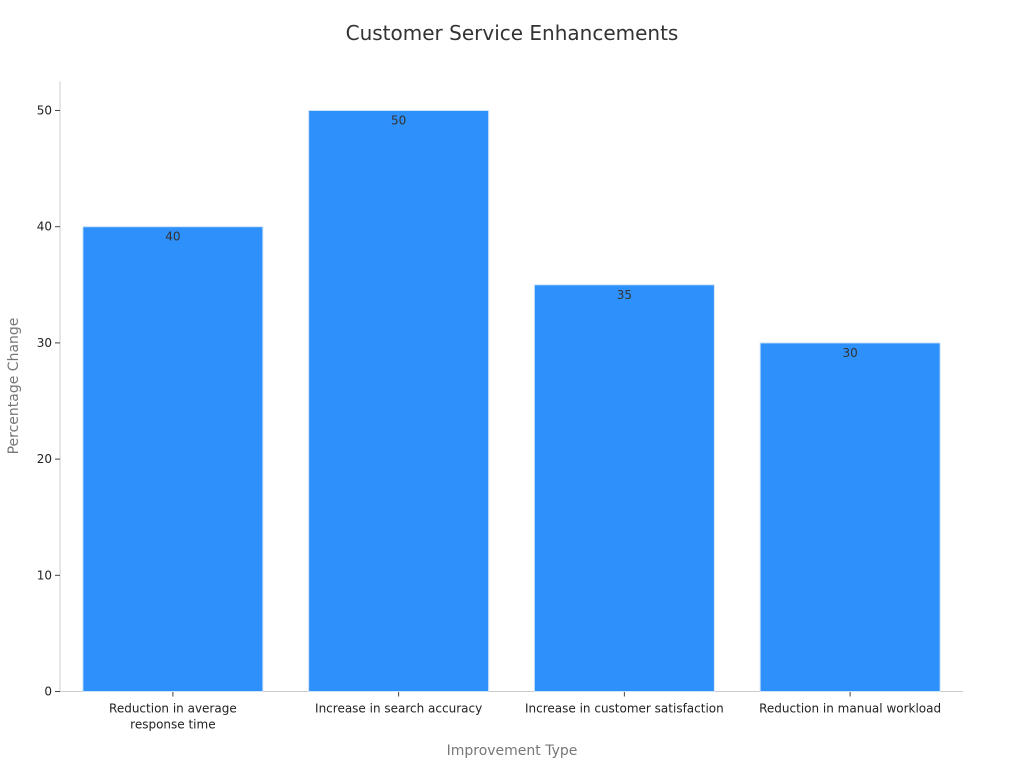 The height and width of the screenshot is (768, 1024). Describe the element at coordinates (172, 725) in the screenshot. I see `x-tick-label-line: response time` at that location.